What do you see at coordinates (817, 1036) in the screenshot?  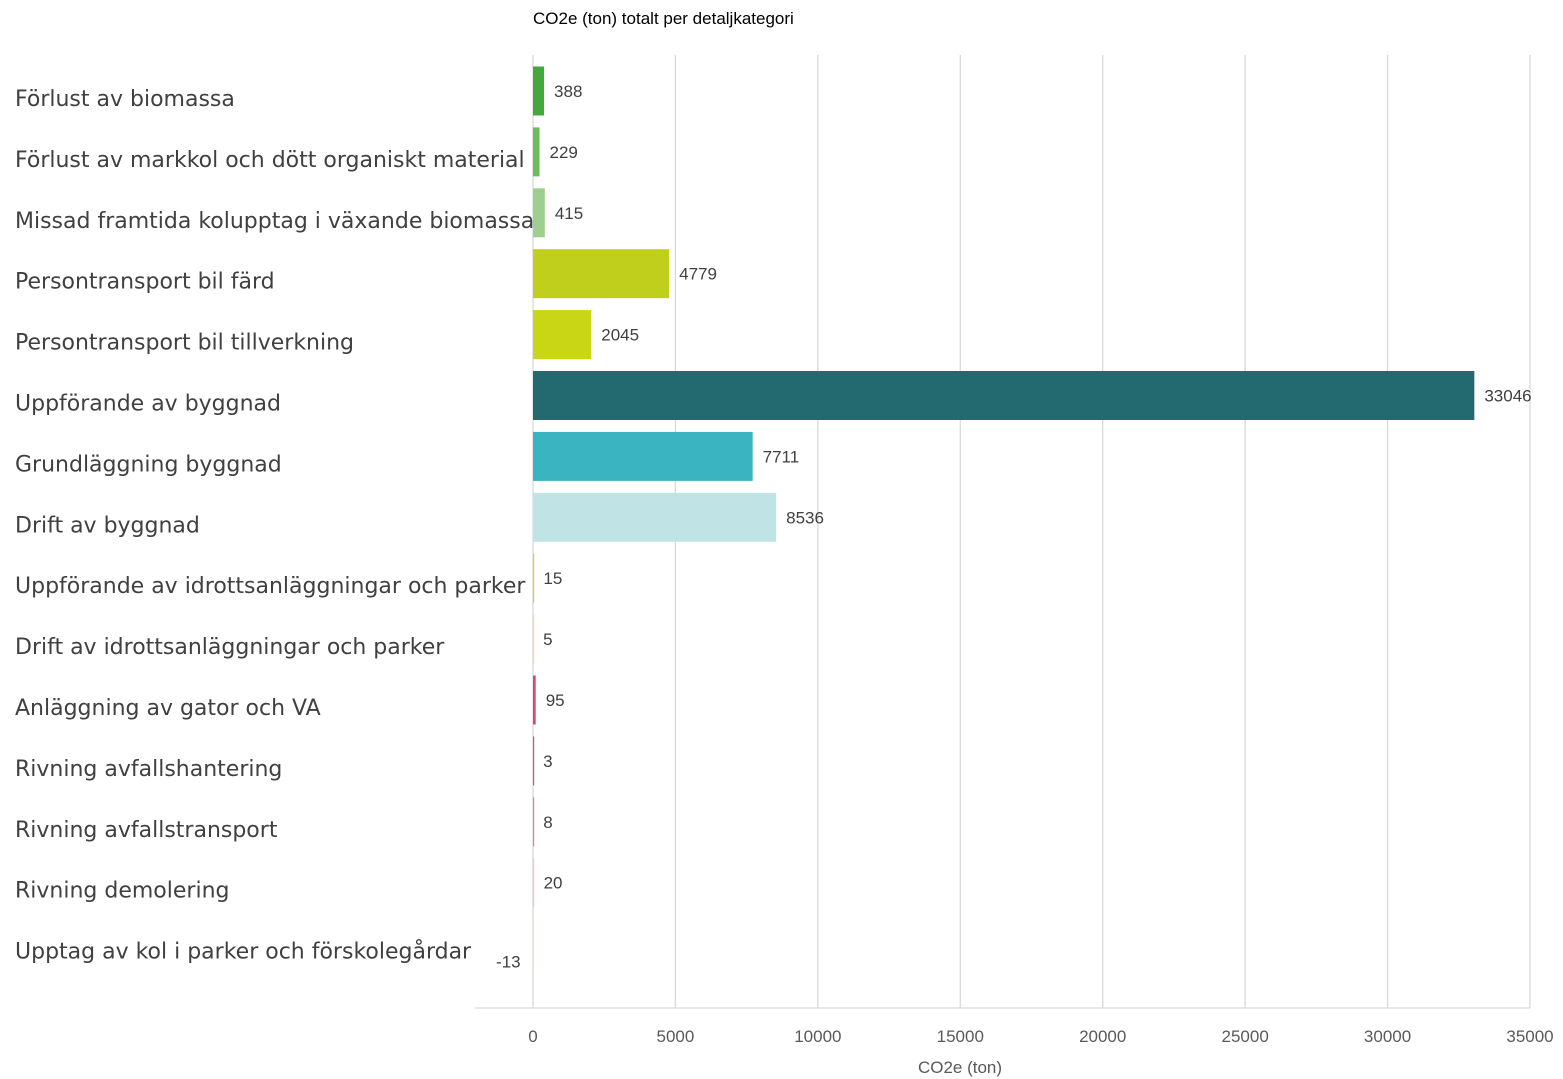 I see `x-tick-label: 10000` at bounding box center [817, 1036].